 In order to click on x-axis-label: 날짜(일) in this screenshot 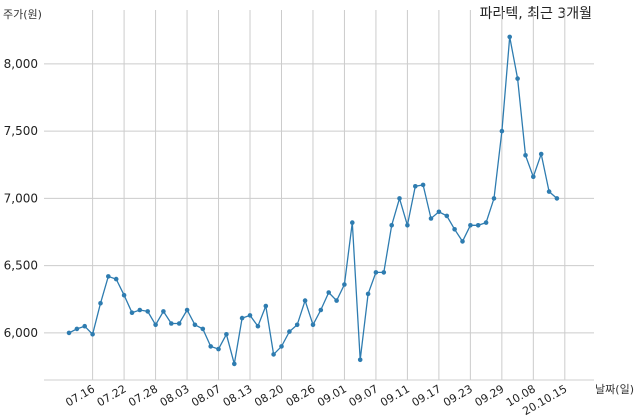, I will do `click(614, 389)`.